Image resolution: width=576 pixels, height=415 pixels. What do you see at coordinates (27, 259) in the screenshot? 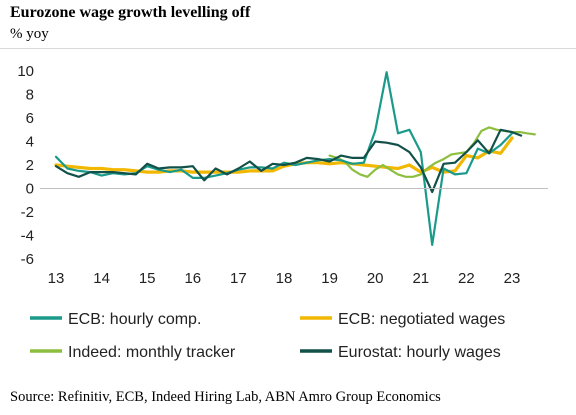
I see `y-tick-label: -6` at bounding box center [27, 259].